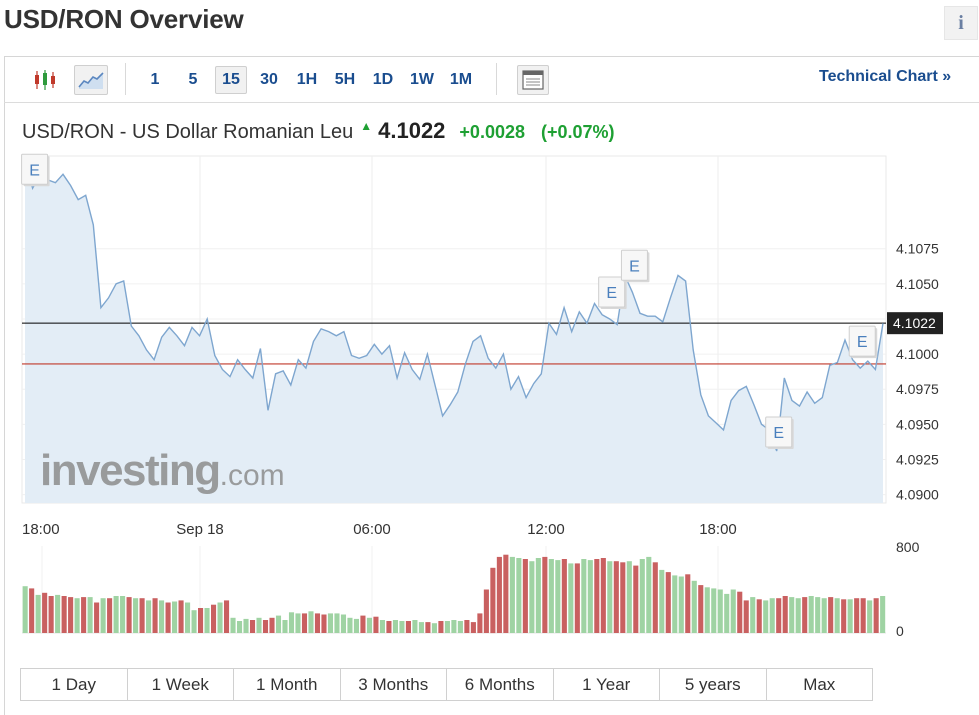 The width and height of the screenshot is (979, 715). What do you see at coordinates (492, 132) in the screenshot?
I see `price-change: +0.0028` at bounding box center [492, 132].